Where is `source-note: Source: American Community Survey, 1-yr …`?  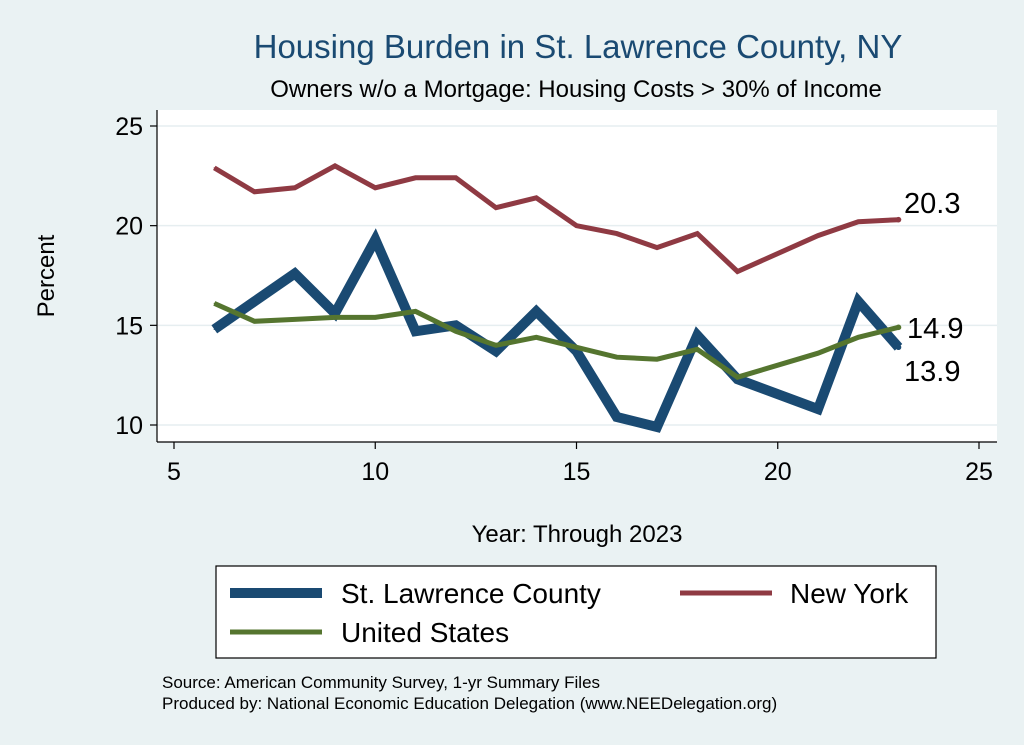
source-note: Source: American Community Survey, 1-yr … is located at coordinates (381, 682).